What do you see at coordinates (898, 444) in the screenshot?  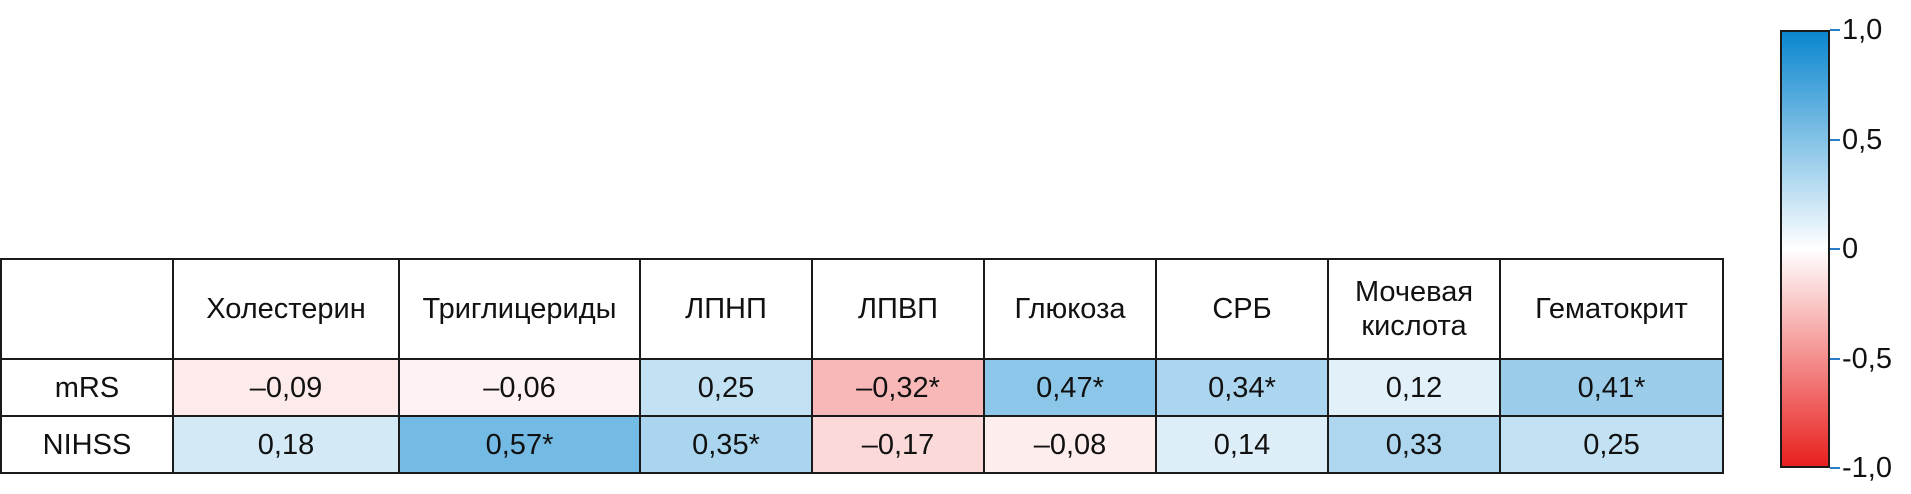 I see `heatmap-cell: –0,17` at bounding box center [898, 444].